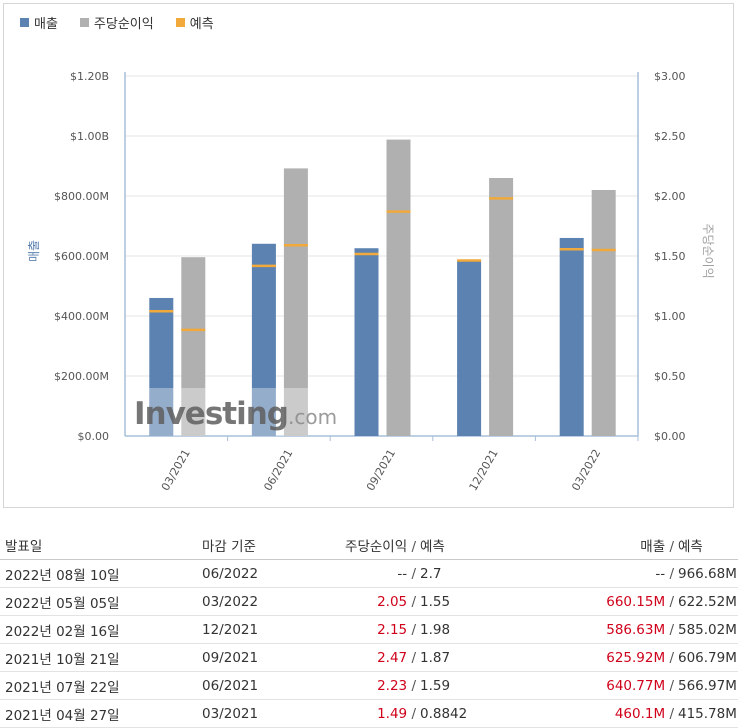 This screenshot has height=728, width=738. Describe the element at coordinates (180, 22) in the screenshot. I see `forecast-swatch-icon` at that location.